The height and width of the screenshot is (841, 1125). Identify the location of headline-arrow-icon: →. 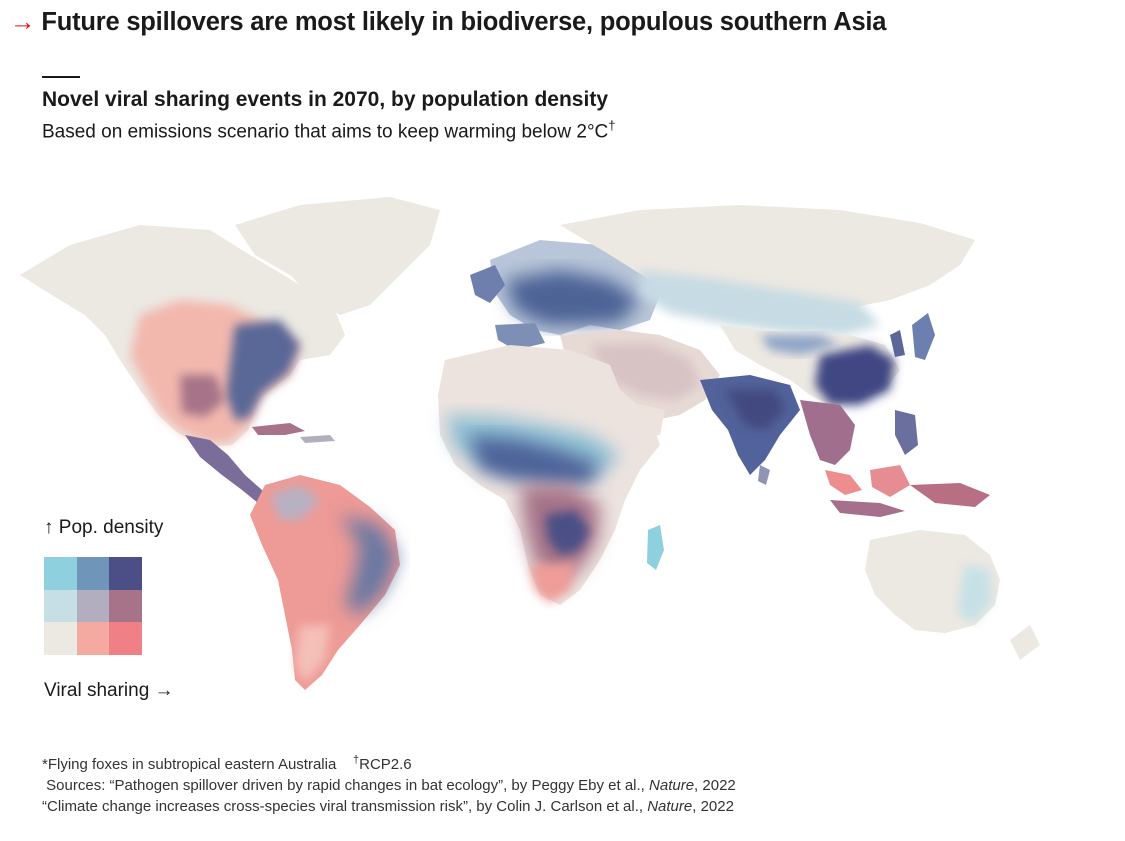
(23, 22).